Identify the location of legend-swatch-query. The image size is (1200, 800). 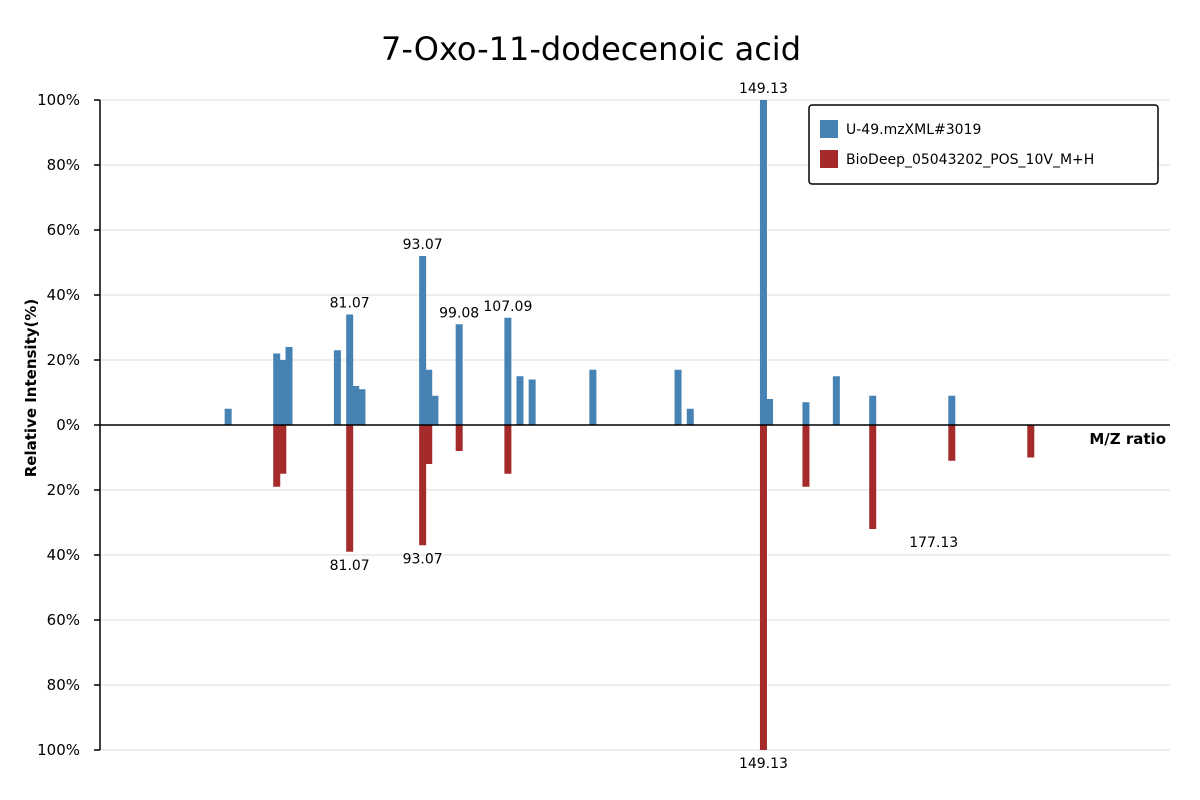
(829, 129).